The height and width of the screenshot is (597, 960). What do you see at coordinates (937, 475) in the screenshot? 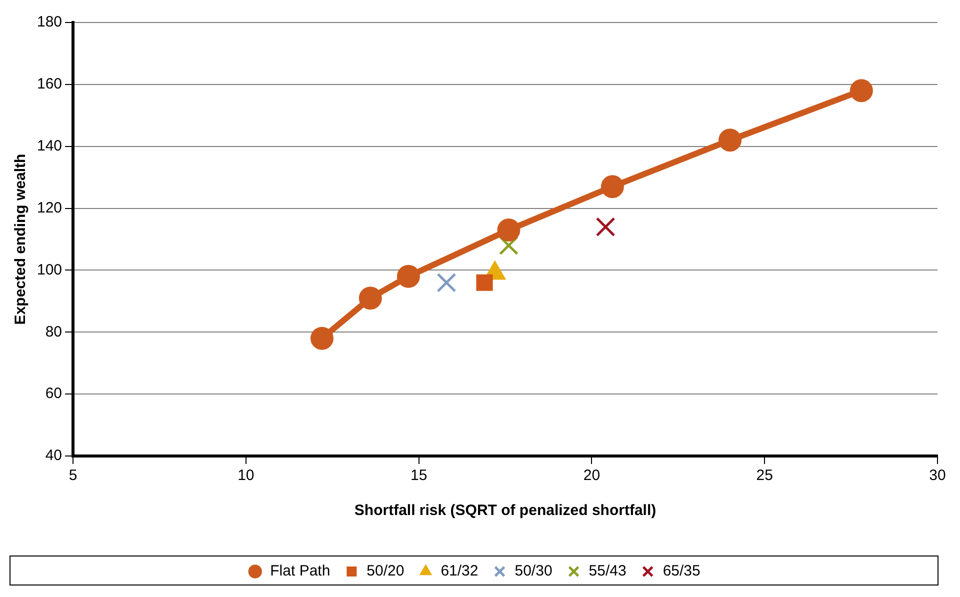
I see `x-tick-label: 30` at bounding box center [937, 475].